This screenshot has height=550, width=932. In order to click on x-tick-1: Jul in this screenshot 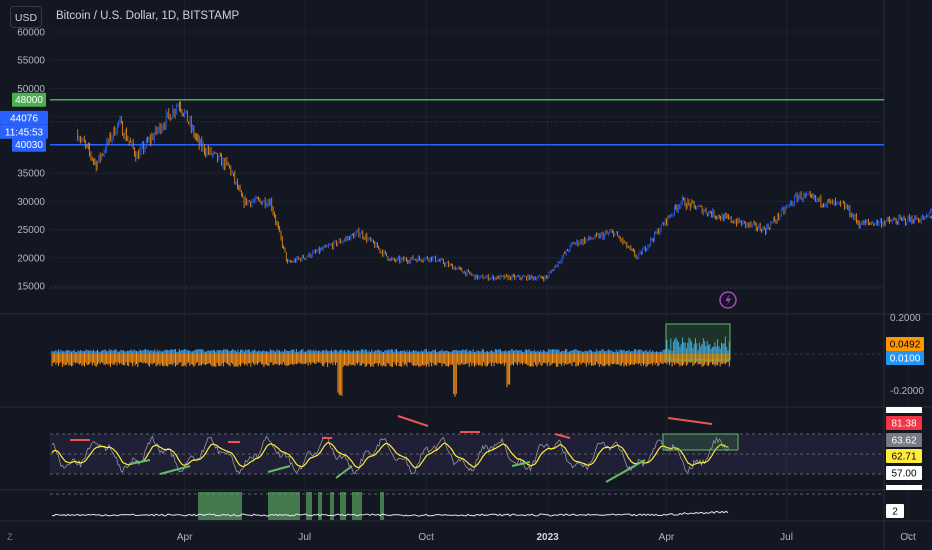, I will do `click(304, 537)`.